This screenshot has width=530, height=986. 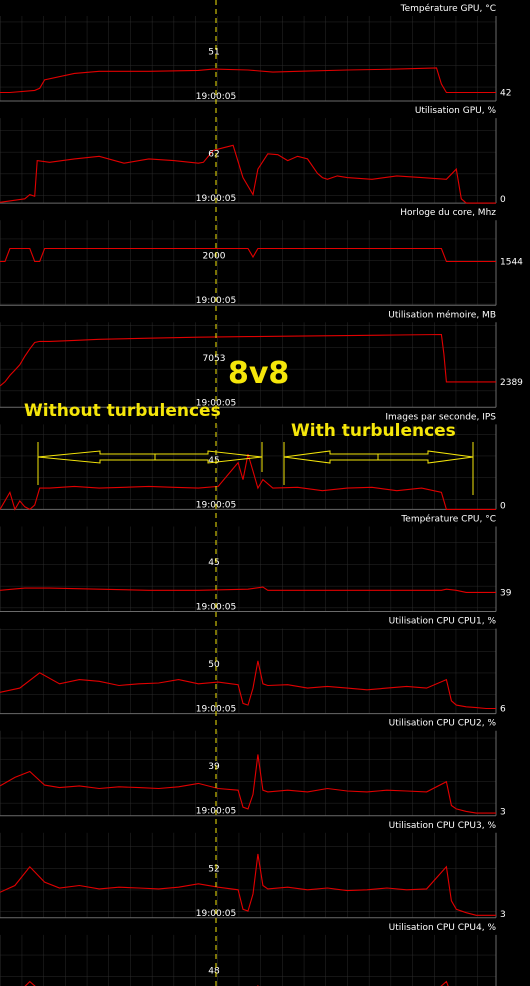 I want to click on graph-panel: Utilisation mémoire, MB 7053 2389 19:00:05, so click(x=261, y=358).